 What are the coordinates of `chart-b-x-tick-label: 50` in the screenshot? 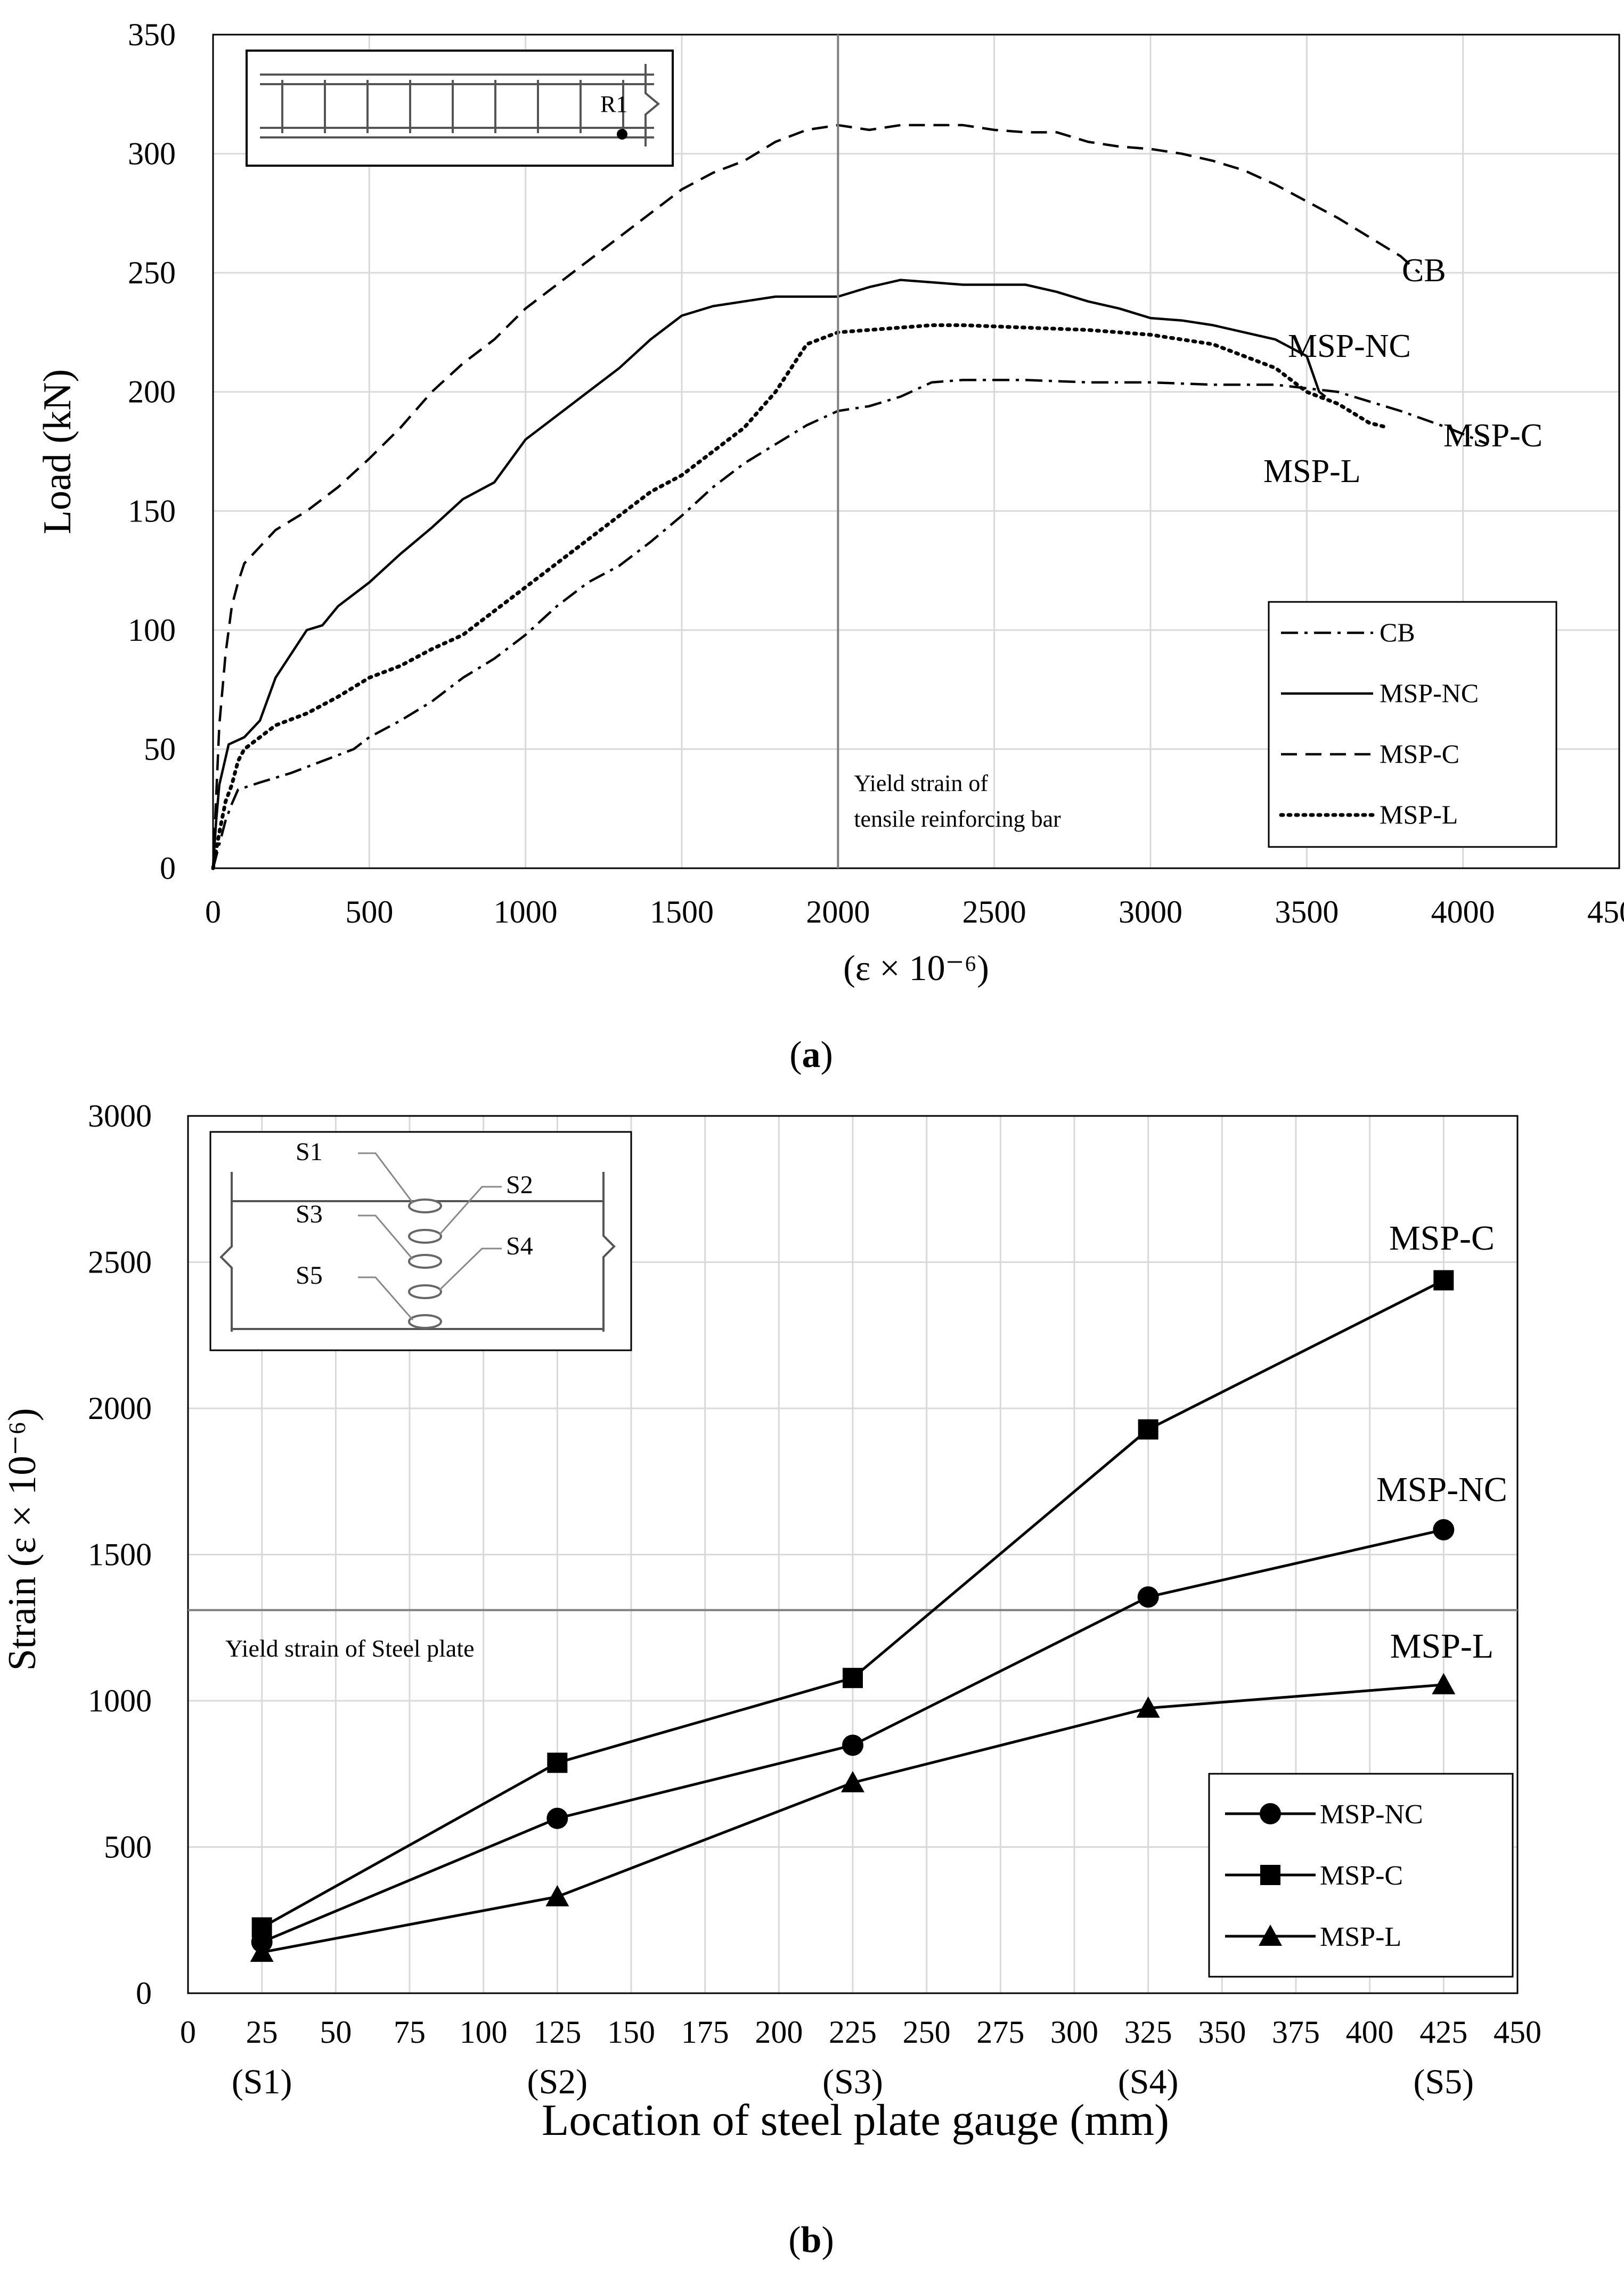 It's located at (336, 2032).